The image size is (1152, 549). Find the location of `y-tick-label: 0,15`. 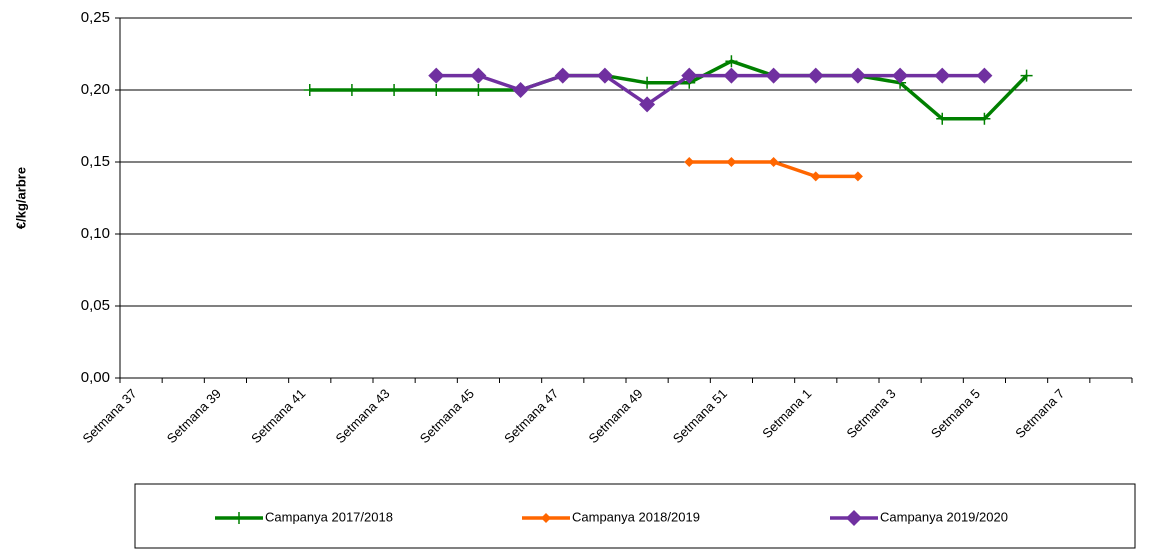

y-tick-label: 0,15 is located at coordinates (95, 161).